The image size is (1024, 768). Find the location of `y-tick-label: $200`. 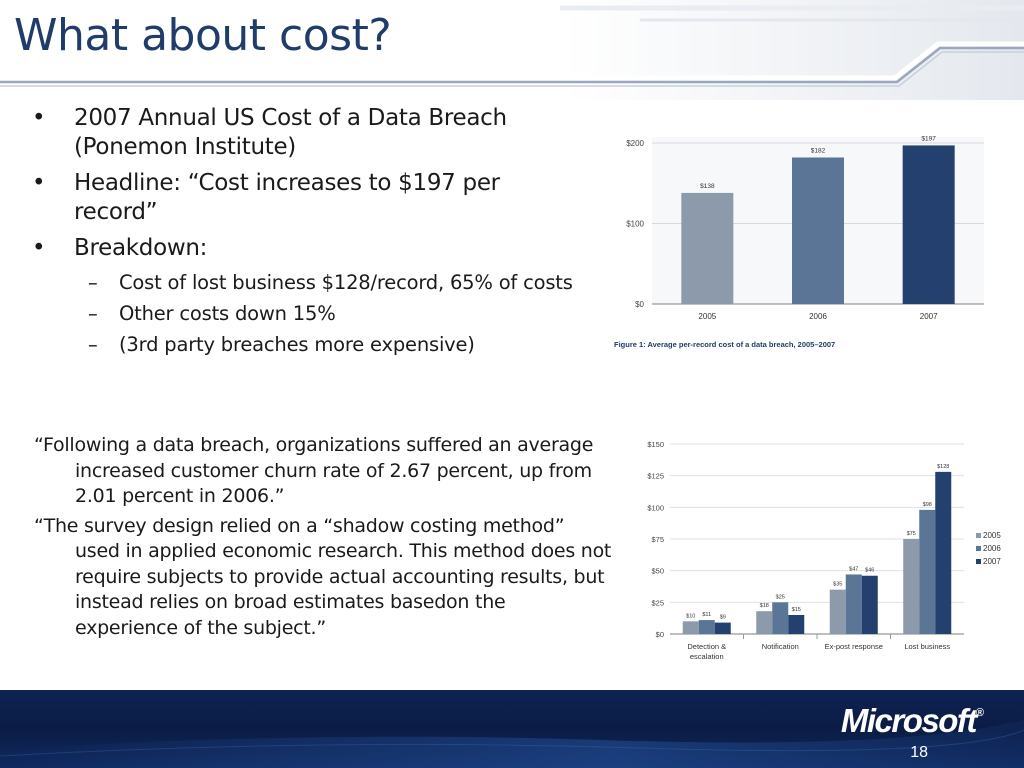

y-tick-label: $200 is located at coordinates (635, 143).